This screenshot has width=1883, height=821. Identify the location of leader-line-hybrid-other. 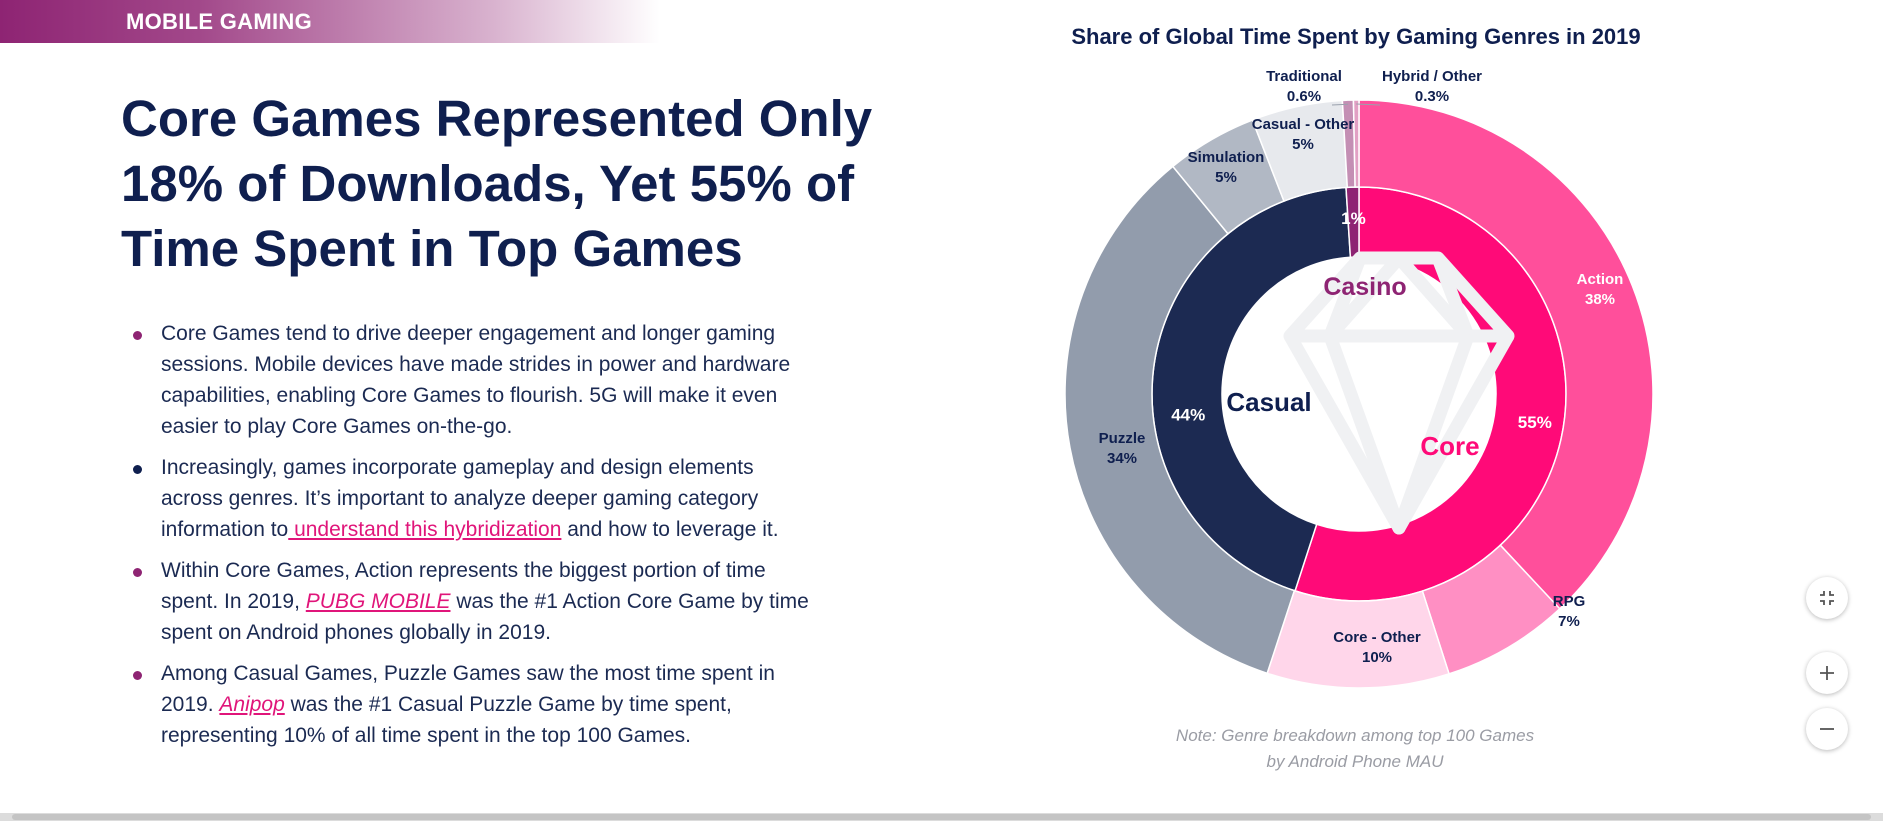
(1368, 104).